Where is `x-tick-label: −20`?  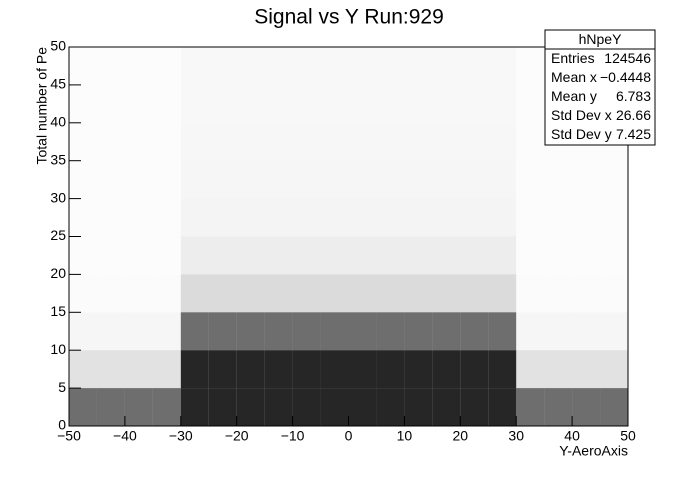 x-tick-label: −20 is located at coordinates (237, 436).